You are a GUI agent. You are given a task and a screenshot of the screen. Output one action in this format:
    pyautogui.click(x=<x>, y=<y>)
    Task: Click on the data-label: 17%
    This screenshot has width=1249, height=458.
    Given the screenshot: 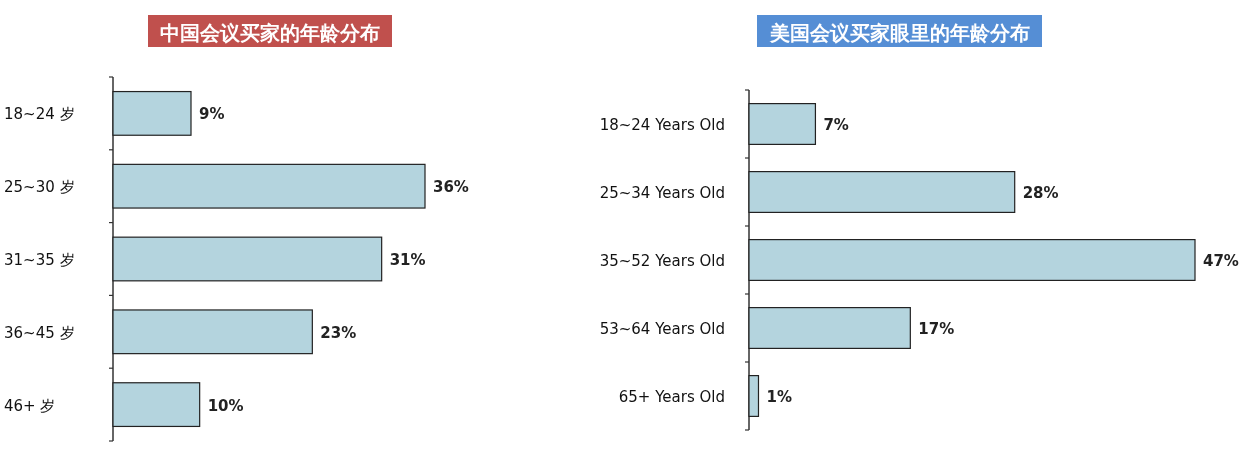 What is the action you would take?
    pyautogui.click(x=936, y=329)
    